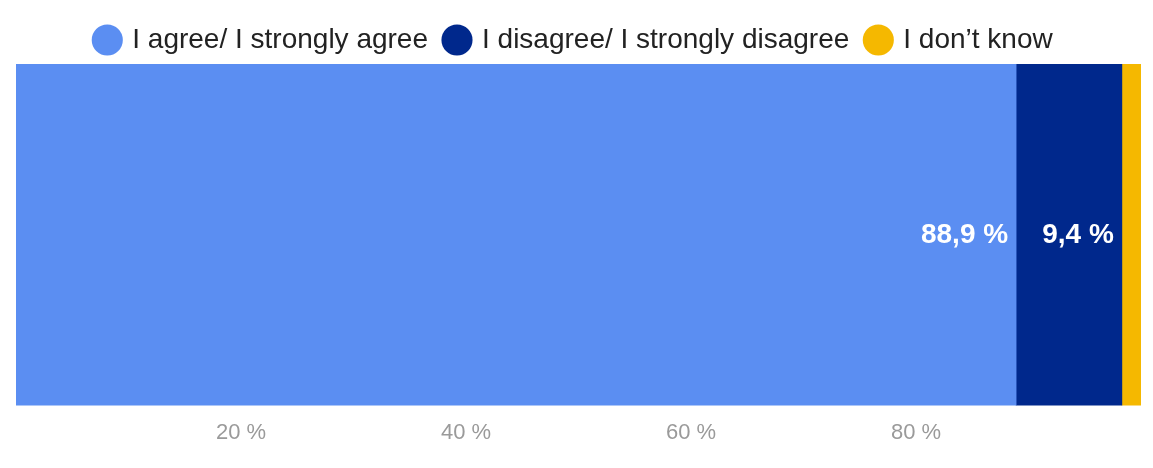 The width and height of the screenshot is (1153, 468). What do you see at coordinates (978, 38) in the screenshot?
I see `legend-label: I don’t know` at bounding box center [978, 38].